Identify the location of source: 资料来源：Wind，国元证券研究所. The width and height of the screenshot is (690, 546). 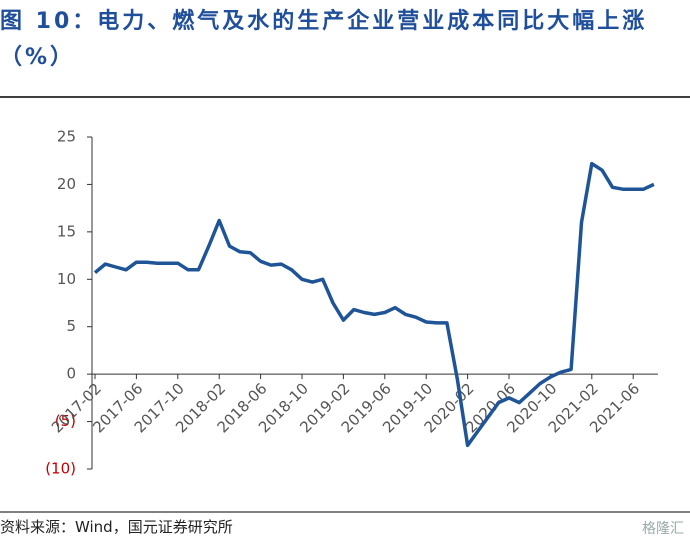
(116, 527).